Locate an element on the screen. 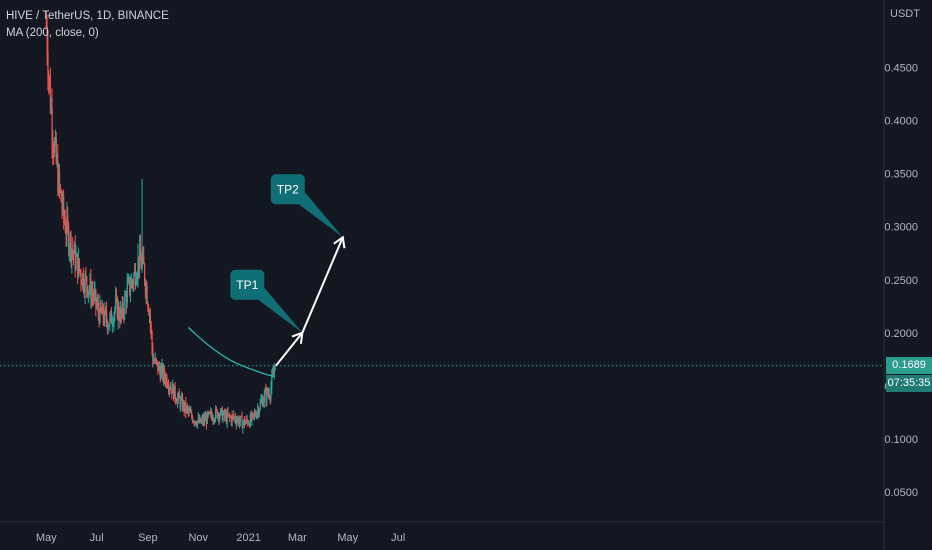  tp-callout: TP1 is located at coordinates (266, 301).